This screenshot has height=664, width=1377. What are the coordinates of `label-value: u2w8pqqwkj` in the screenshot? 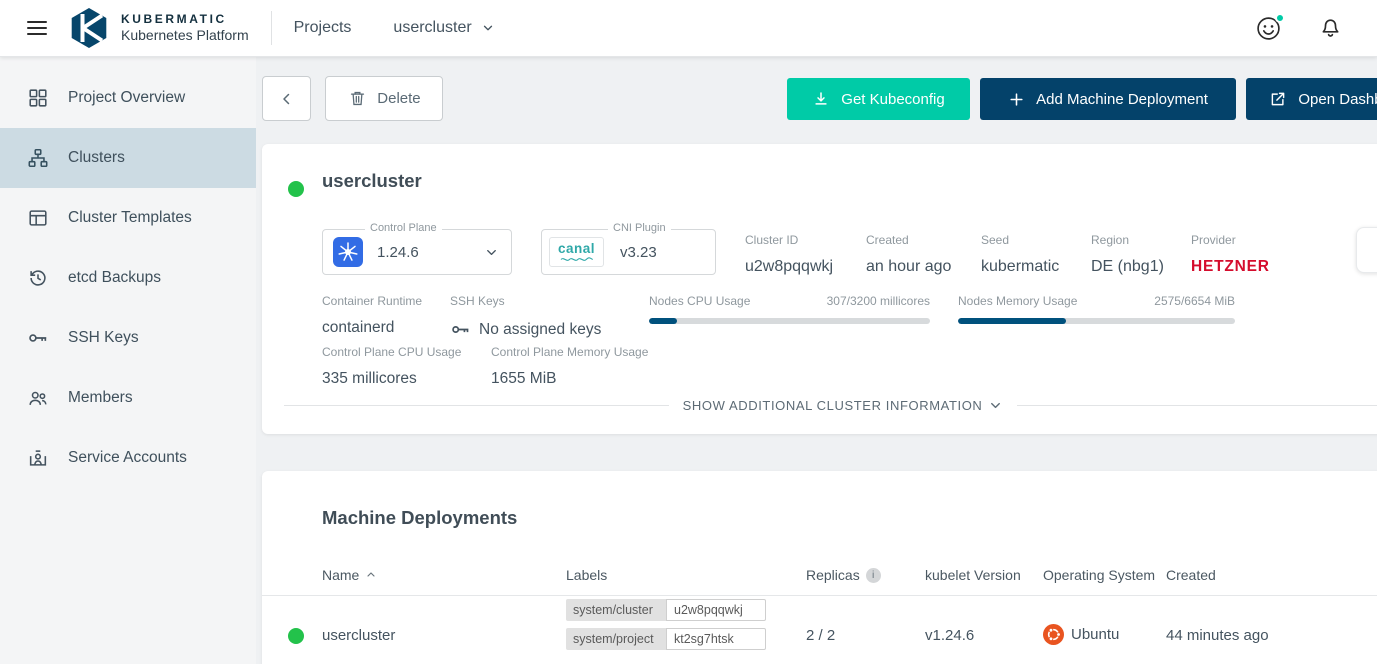 It's located at (716, 610).